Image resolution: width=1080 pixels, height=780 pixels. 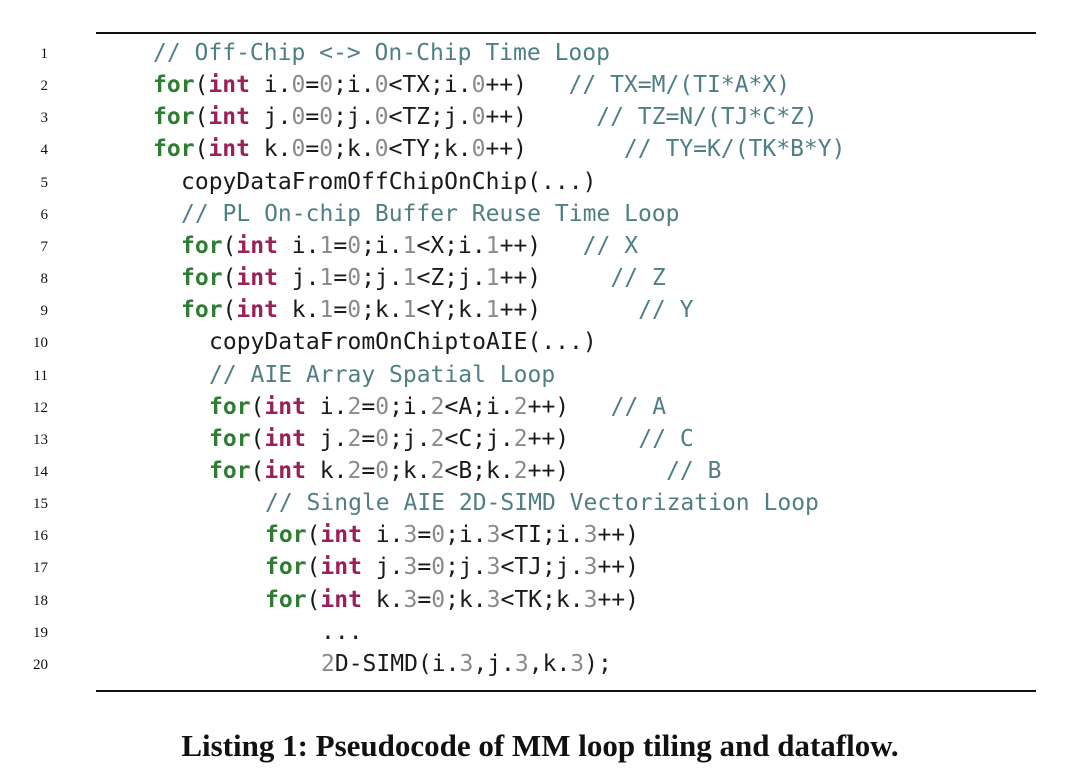 What do you see at coordinates (44, 86) in the screenshot?
I see `line-number: 2` at bounding box center [44, 86].